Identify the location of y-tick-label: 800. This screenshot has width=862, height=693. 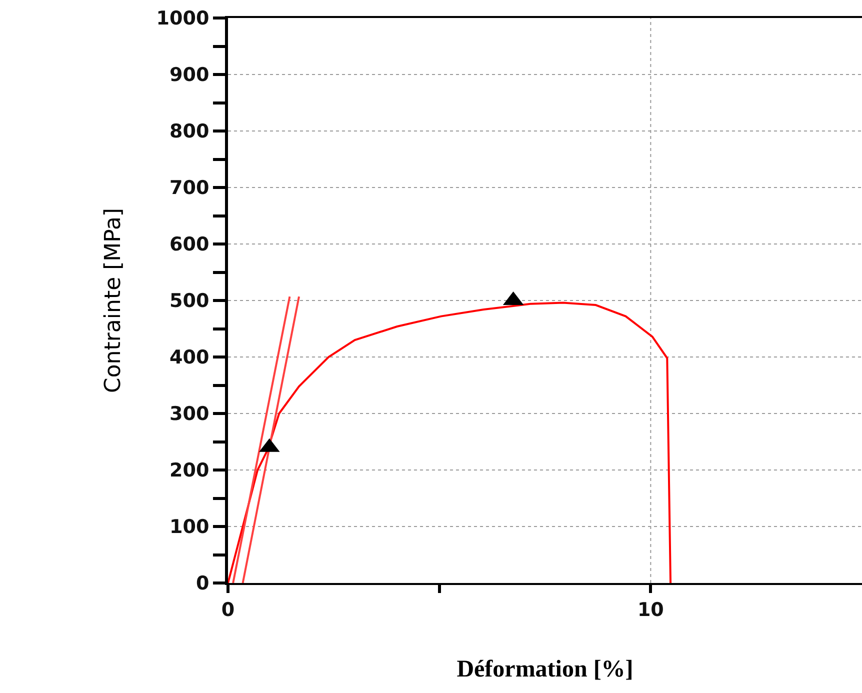
(190, 131).